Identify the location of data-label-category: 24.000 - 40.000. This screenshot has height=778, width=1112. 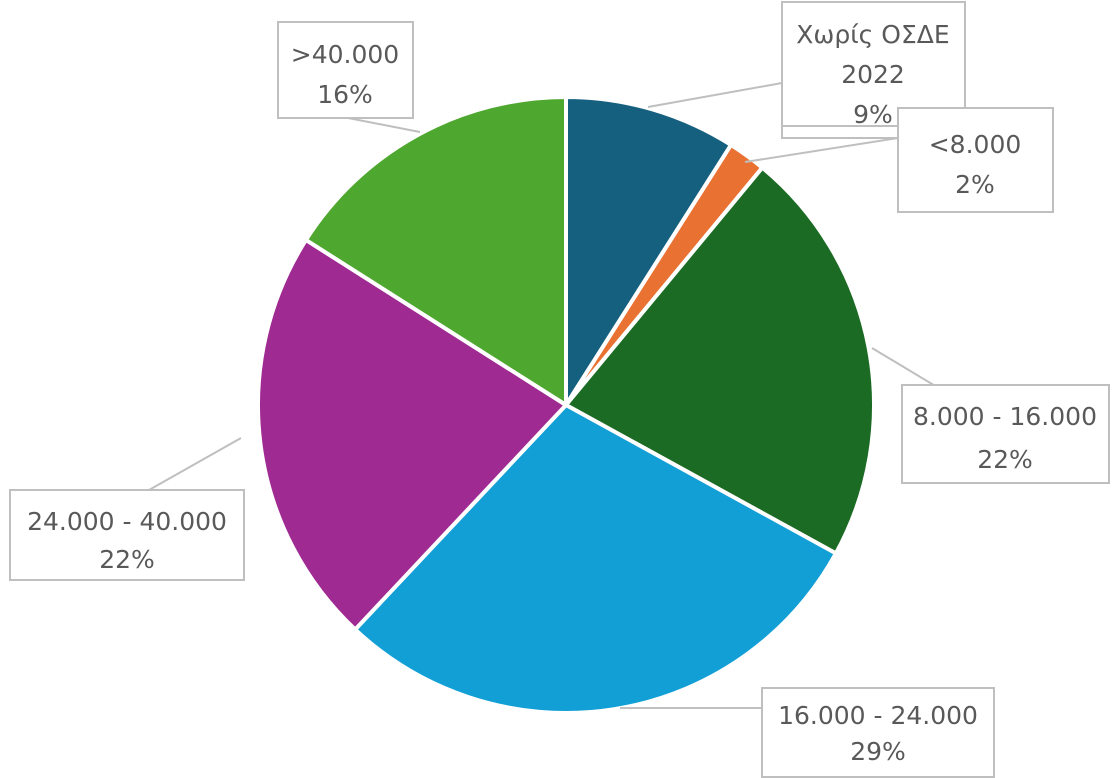
(127, 521).